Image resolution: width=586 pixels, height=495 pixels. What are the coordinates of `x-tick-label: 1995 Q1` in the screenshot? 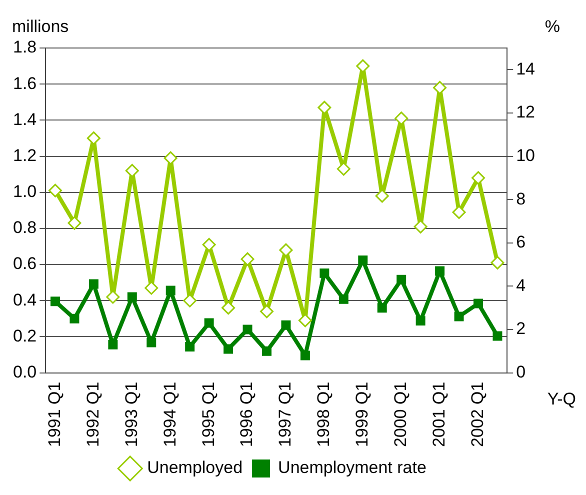 It's located at (208, 415).